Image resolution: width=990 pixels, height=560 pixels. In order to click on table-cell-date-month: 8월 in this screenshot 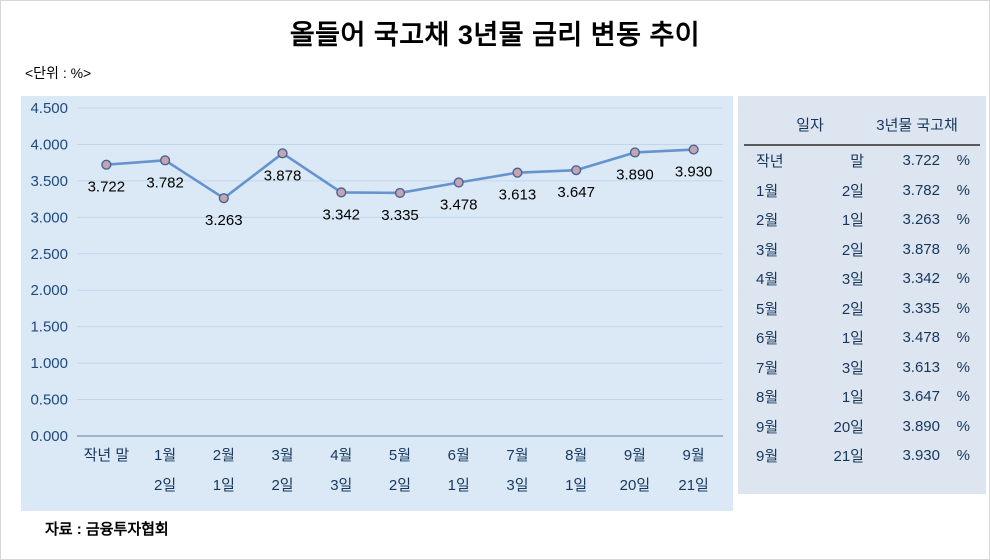, I will do `click(767, 398)`.